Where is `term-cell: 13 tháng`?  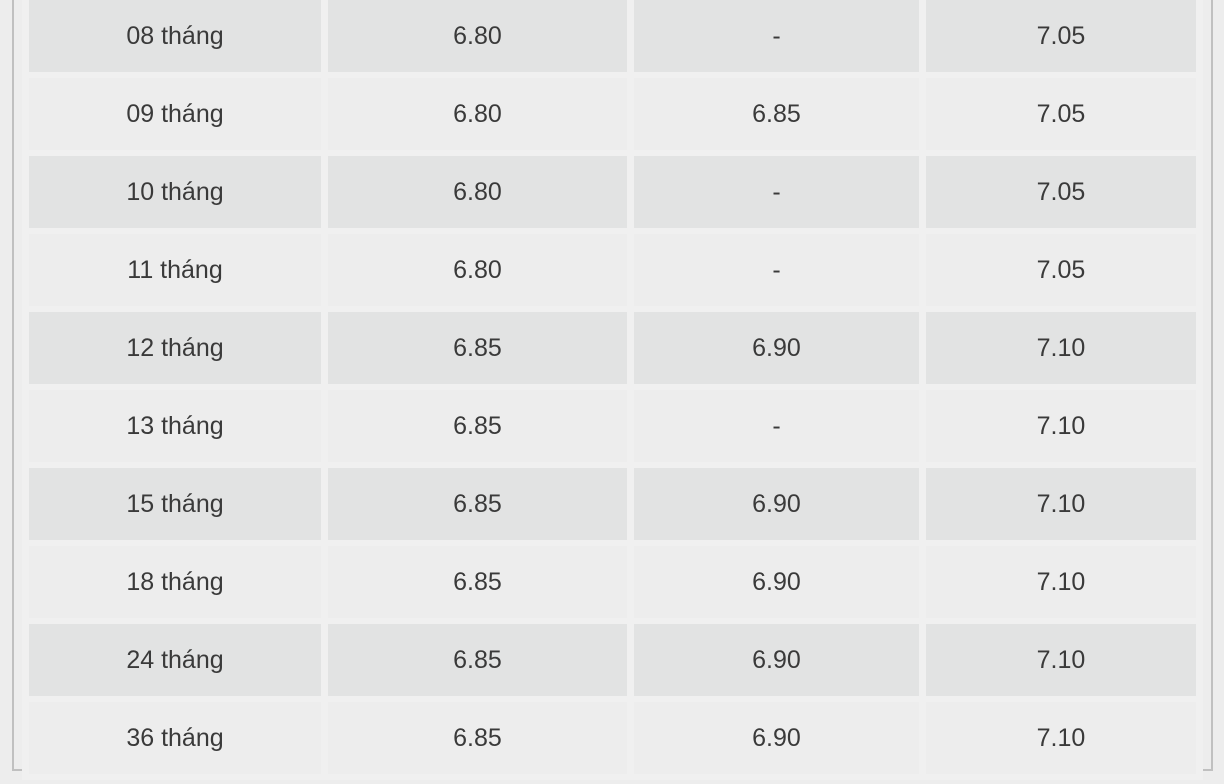
term-cell: 13 tháng is located at coordinates (175, 426).